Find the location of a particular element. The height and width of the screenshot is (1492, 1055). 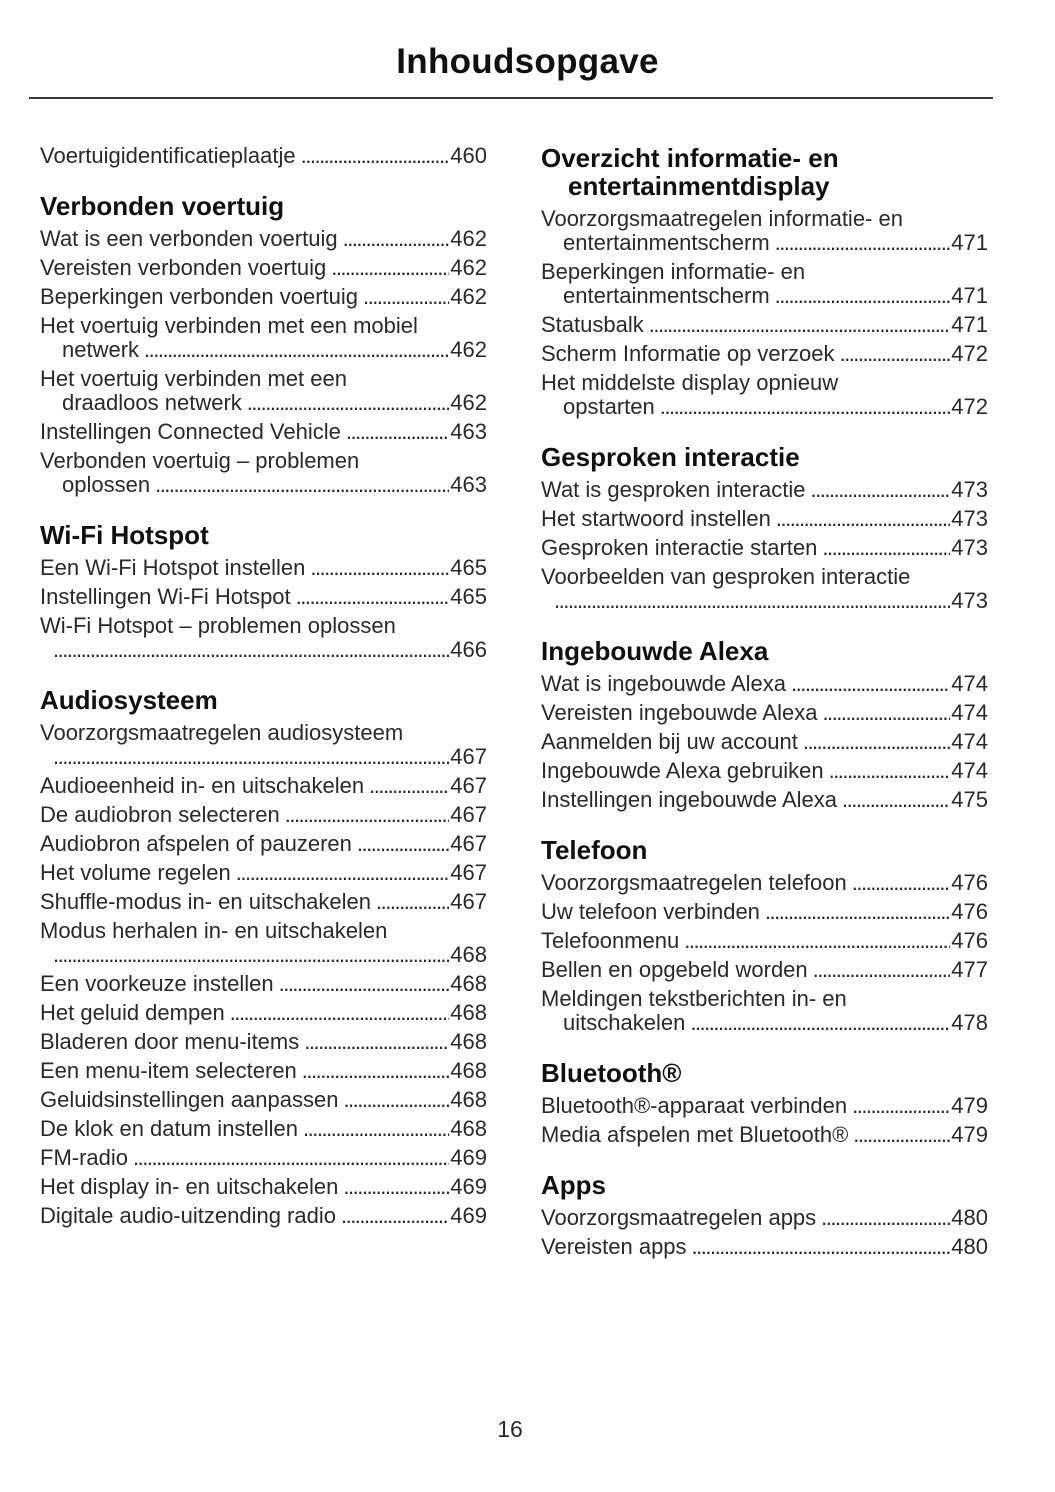

toc-entry-label: Voertuigidentificatieplaatje is located at coordinates (168, 155).